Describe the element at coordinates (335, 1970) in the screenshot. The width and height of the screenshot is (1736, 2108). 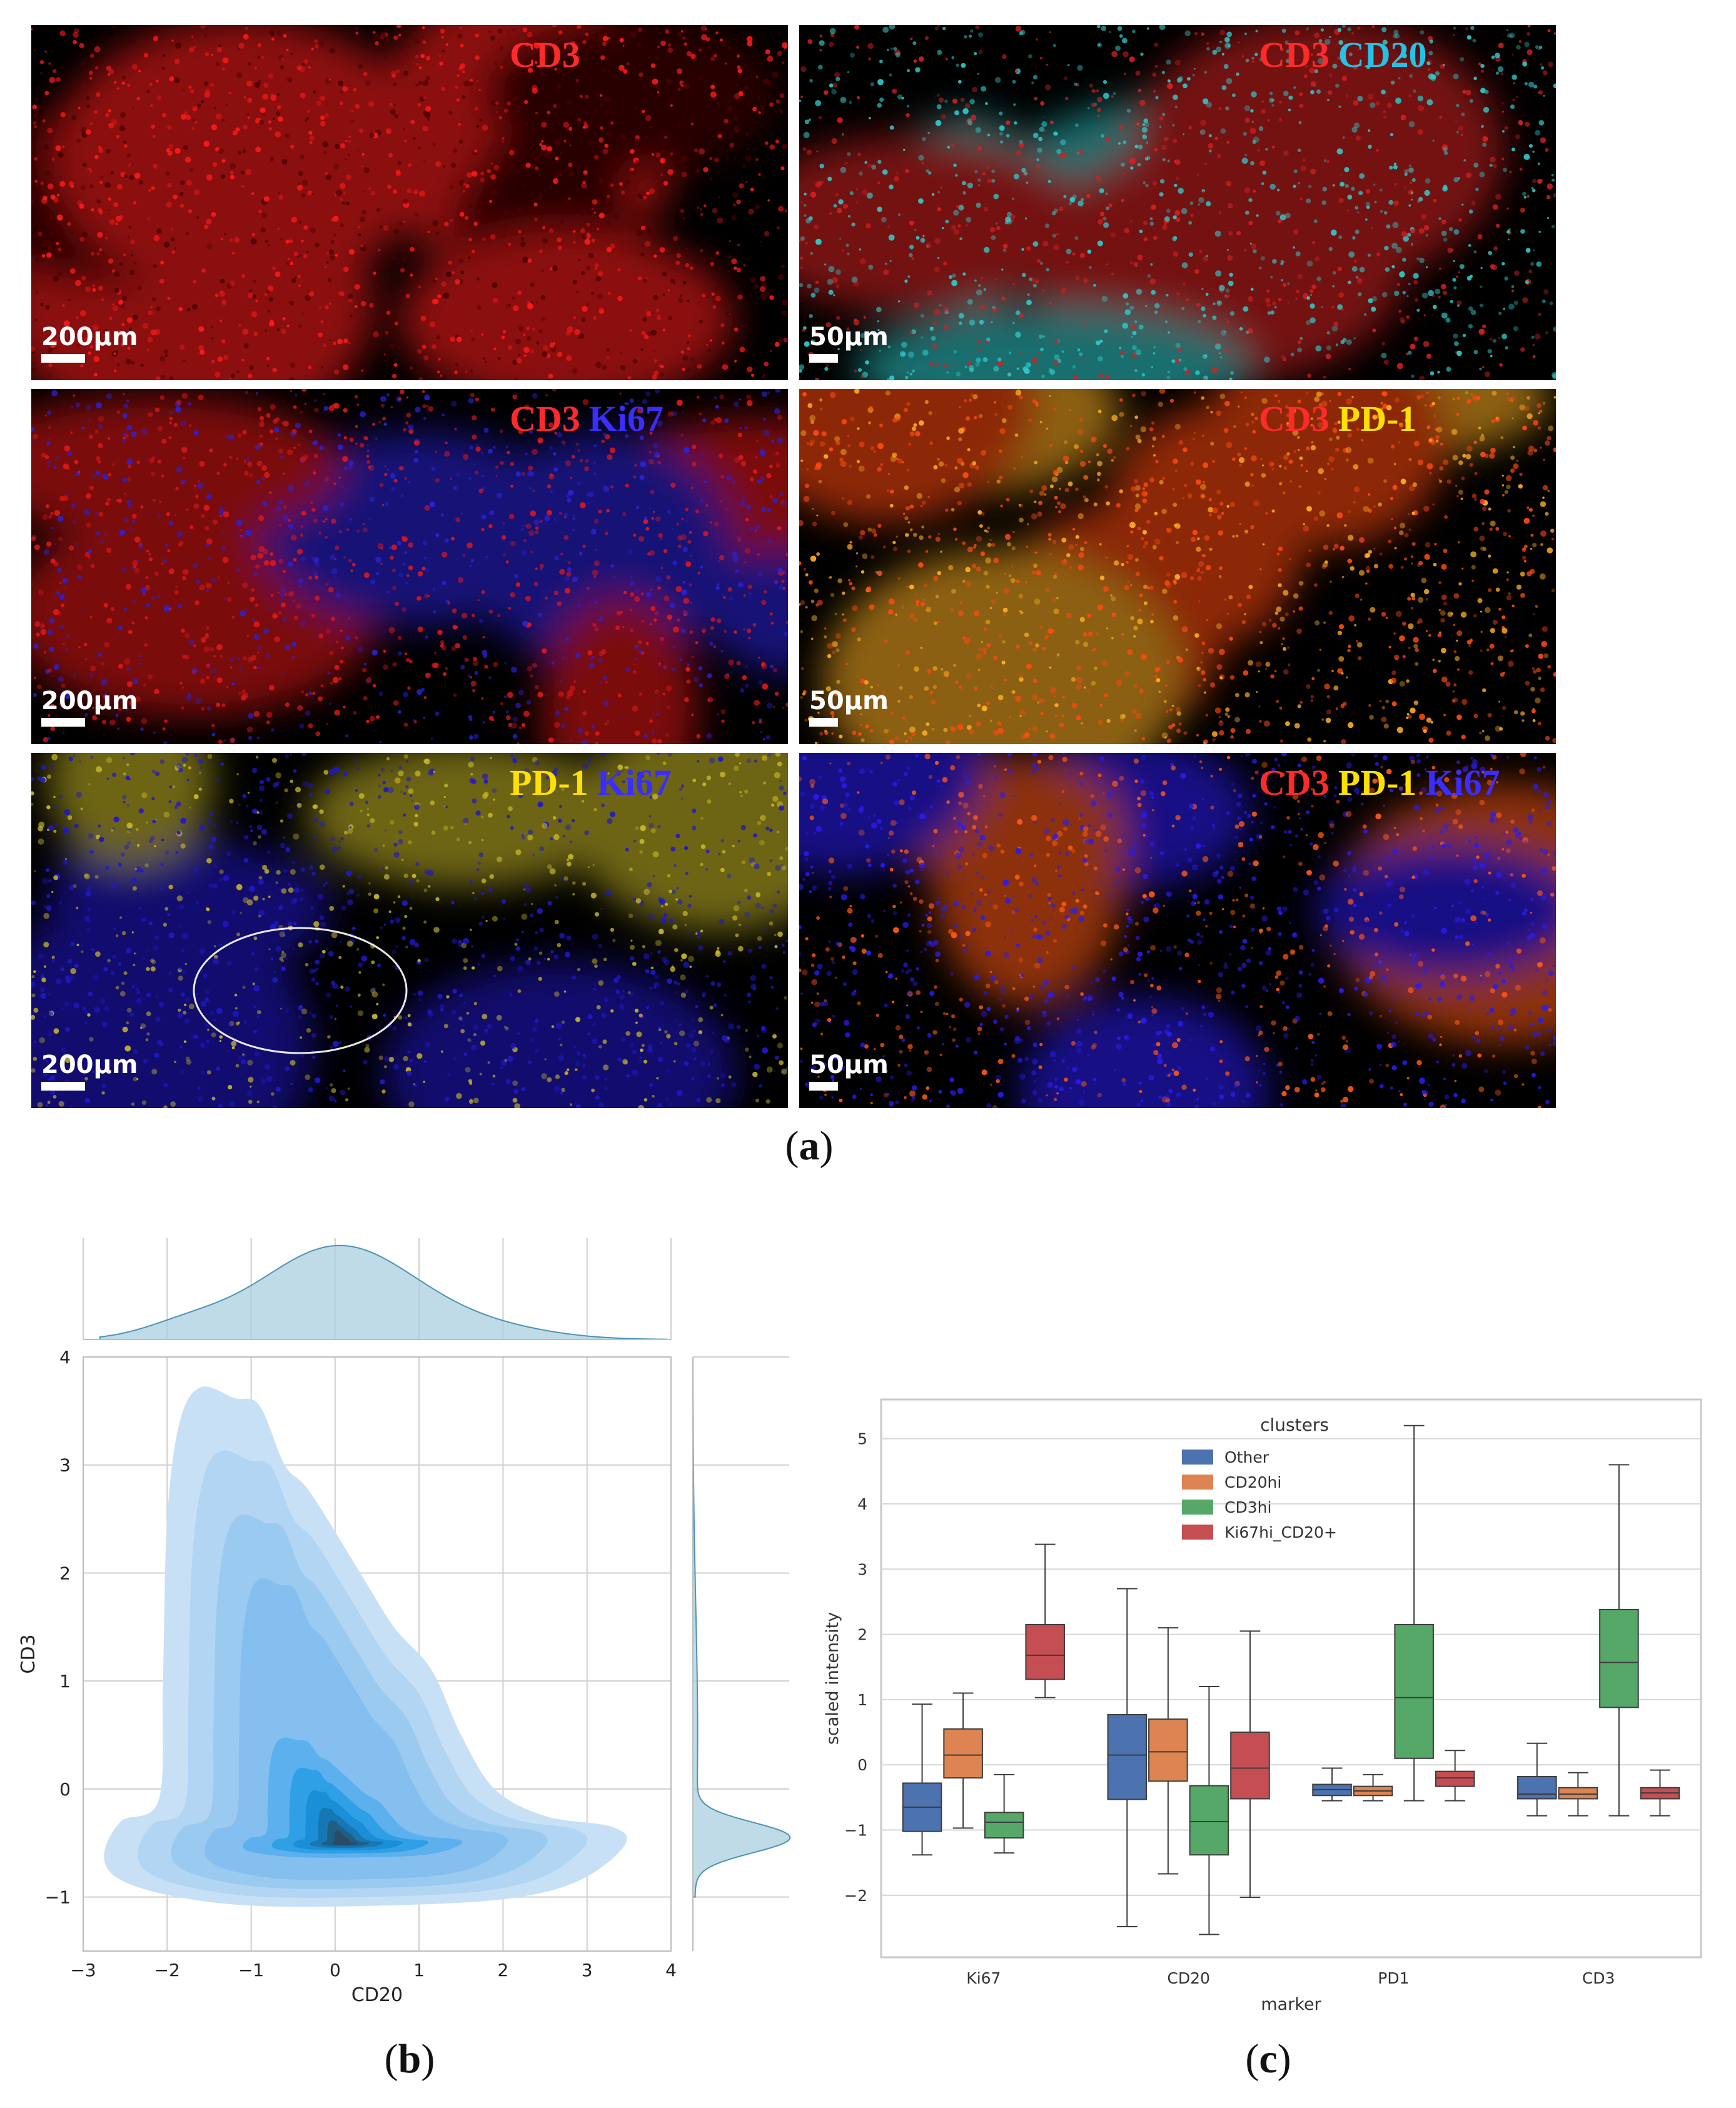
I see `x-tick-label: 0` at that location.